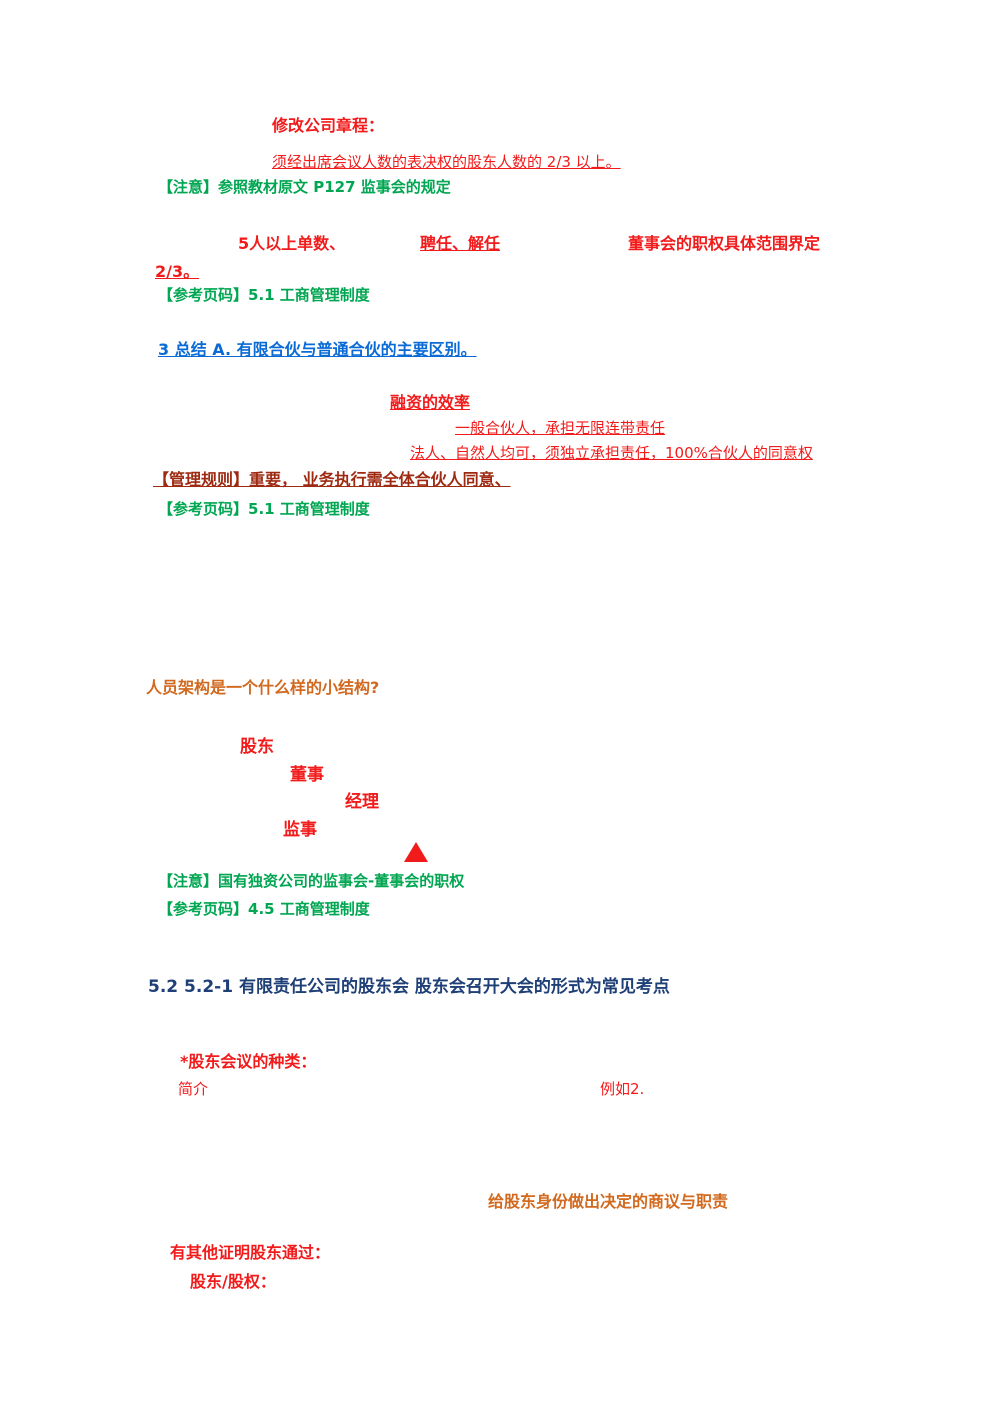 This screenshot has width=1000, height=1414. Describe the element at coordinates (264, 295) in the screenshot. I see `ref-page-charter: 【参考页码】5.1 工商管理制度` at that location.